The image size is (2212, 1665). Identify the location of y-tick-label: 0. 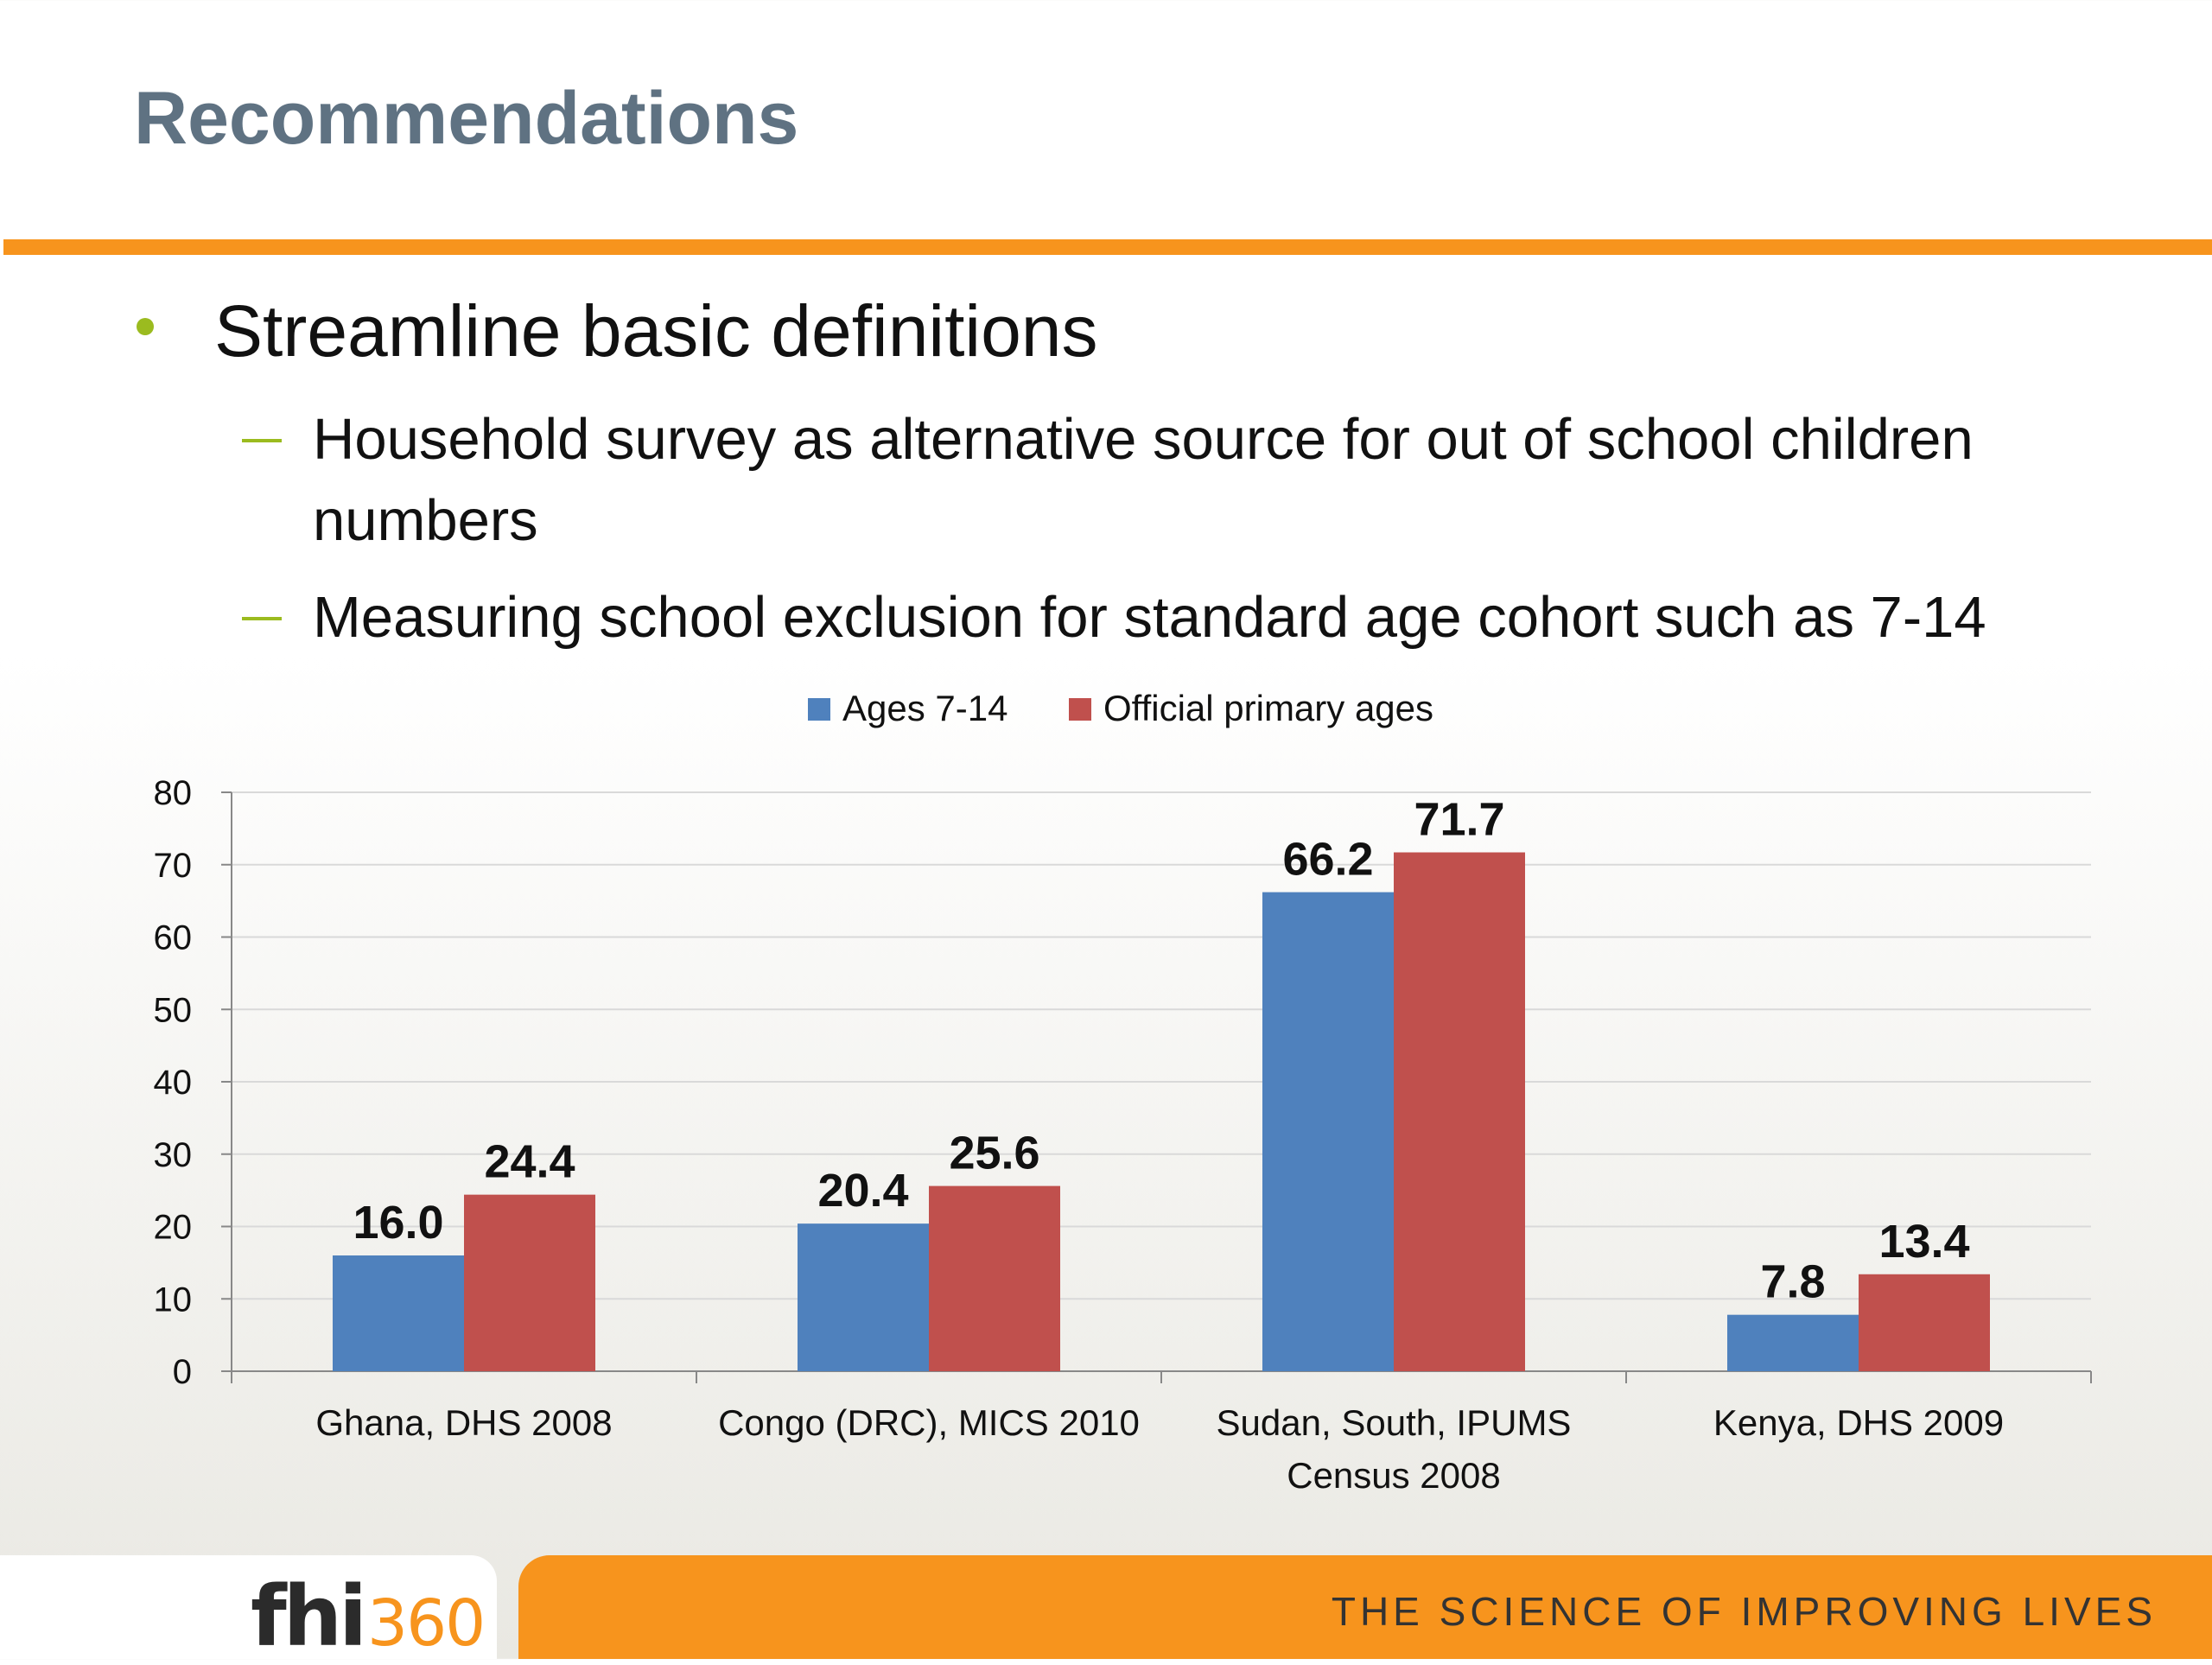
(182, 1372).